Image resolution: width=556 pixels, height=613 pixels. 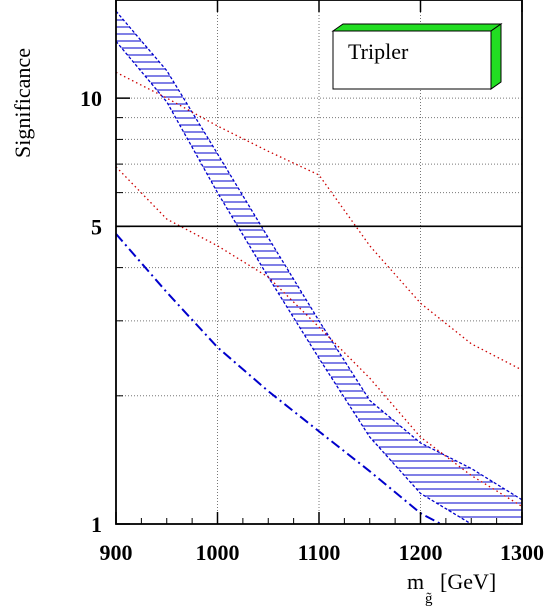 I want to click on x-tick-label: 1200, so click(x=421, y=552).